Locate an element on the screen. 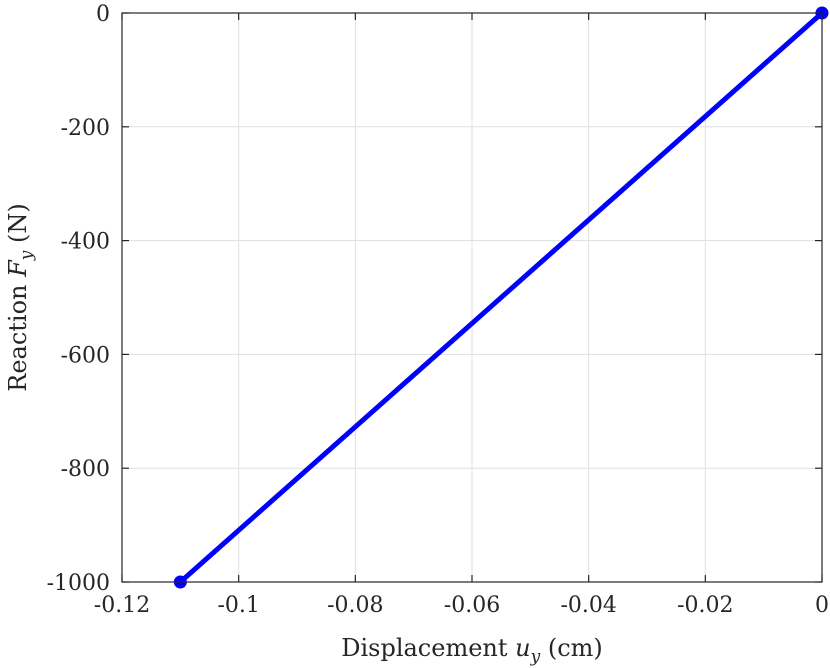 This screenshot has width=830, height=668. y-axis-label: Reaction Fy (N) is located at coordinates (20, 297).